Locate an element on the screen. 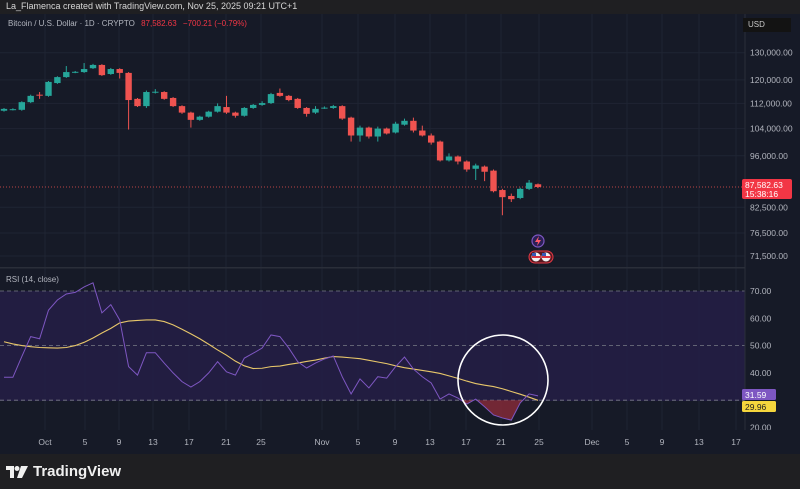  oversold-fill is located at coordinates (271, 410).